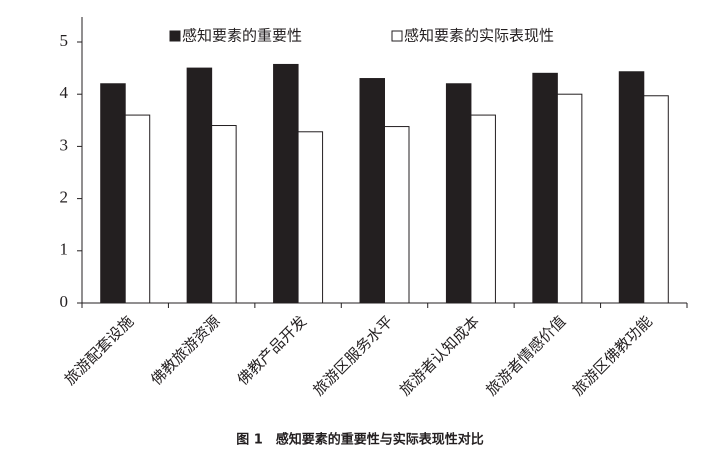 The image size is (721, 461). Describe the element at coordinates (185, 350) in the screenshot. I see `x-tick-label: 佛教旅游资源` at that location.